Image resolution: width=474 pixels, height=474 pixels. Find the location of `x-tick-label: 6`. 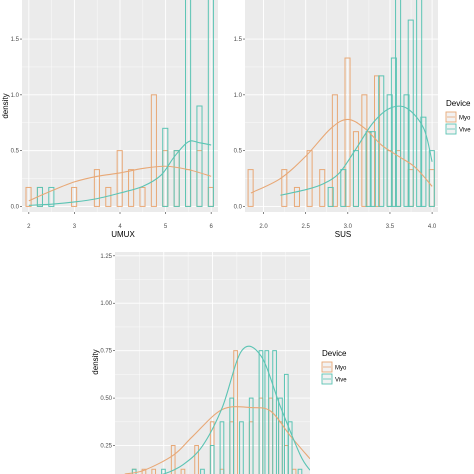

x-tick-label: 6 is located at coordinates (211, 227).